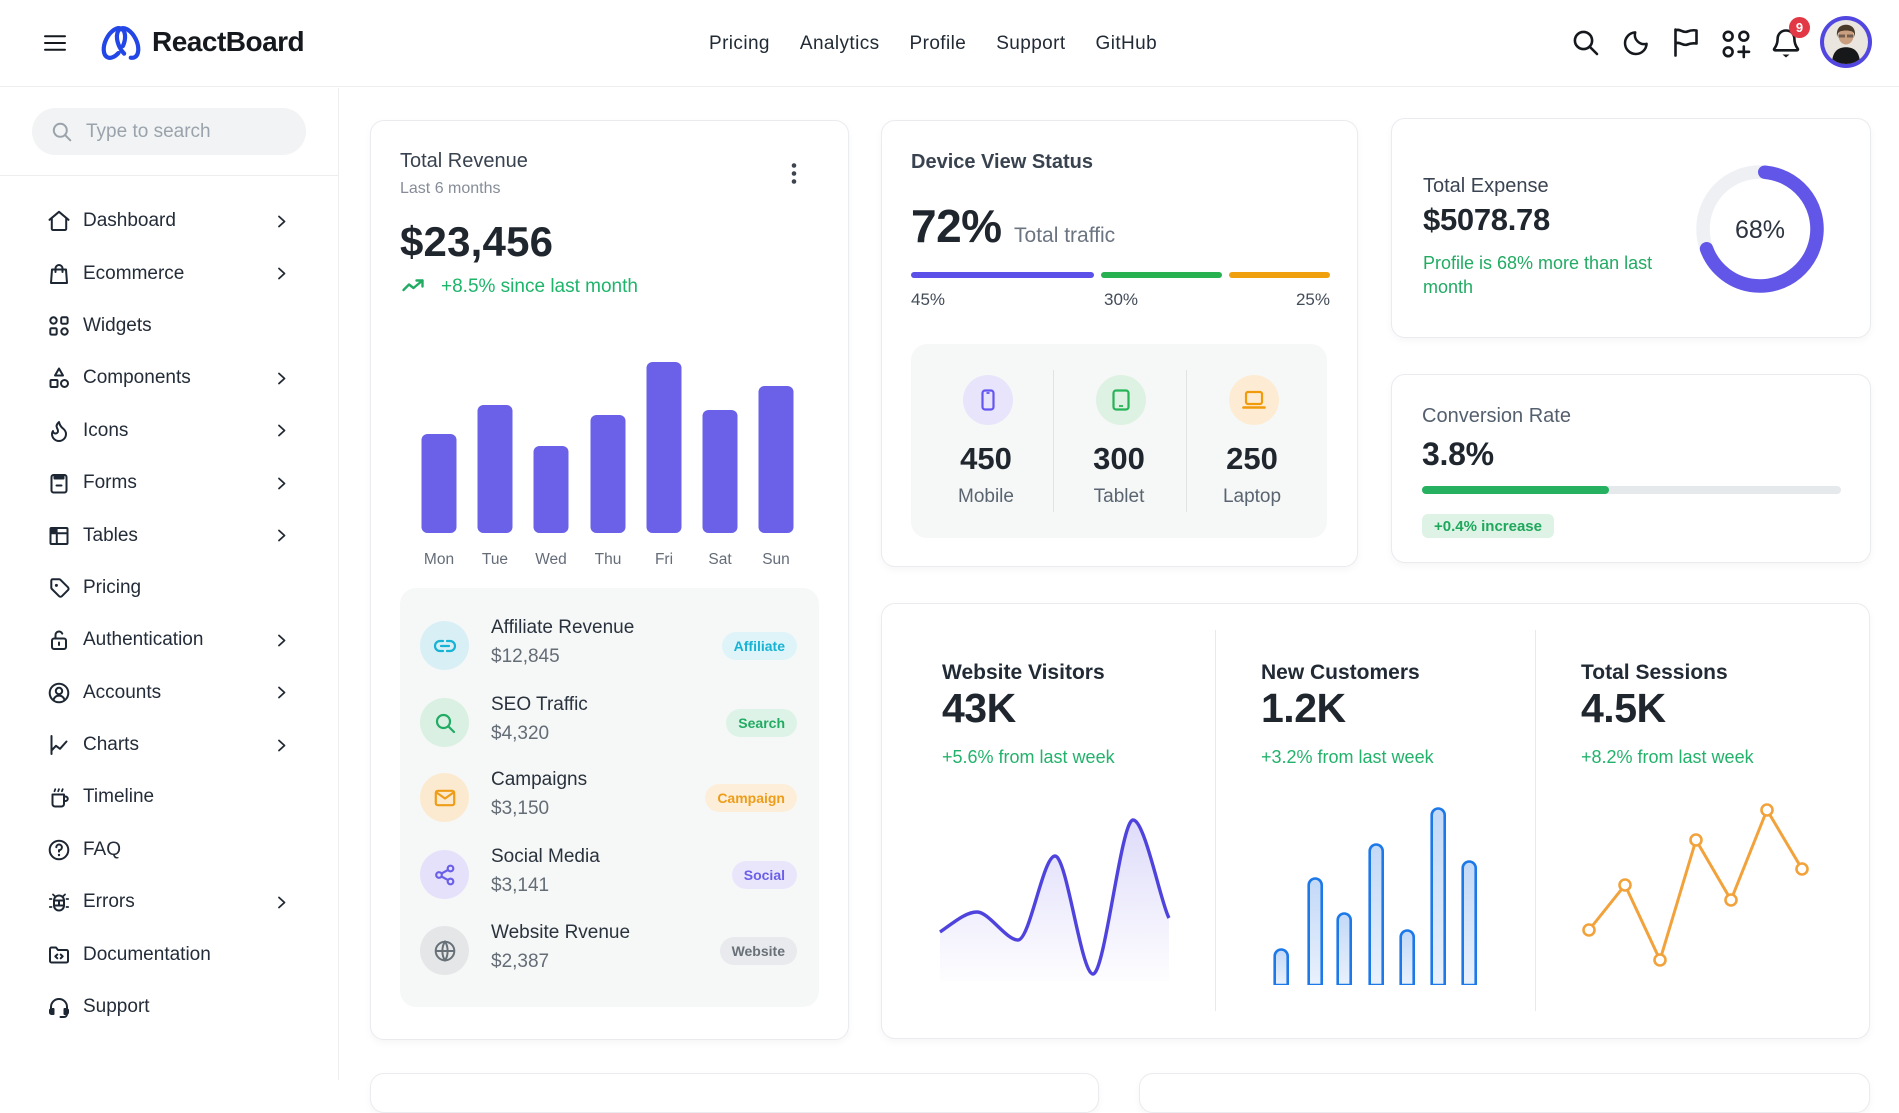 The width and height of the screenshot is (1899, 1113). I want to click on svg-text: Wed, so click(551, 559).